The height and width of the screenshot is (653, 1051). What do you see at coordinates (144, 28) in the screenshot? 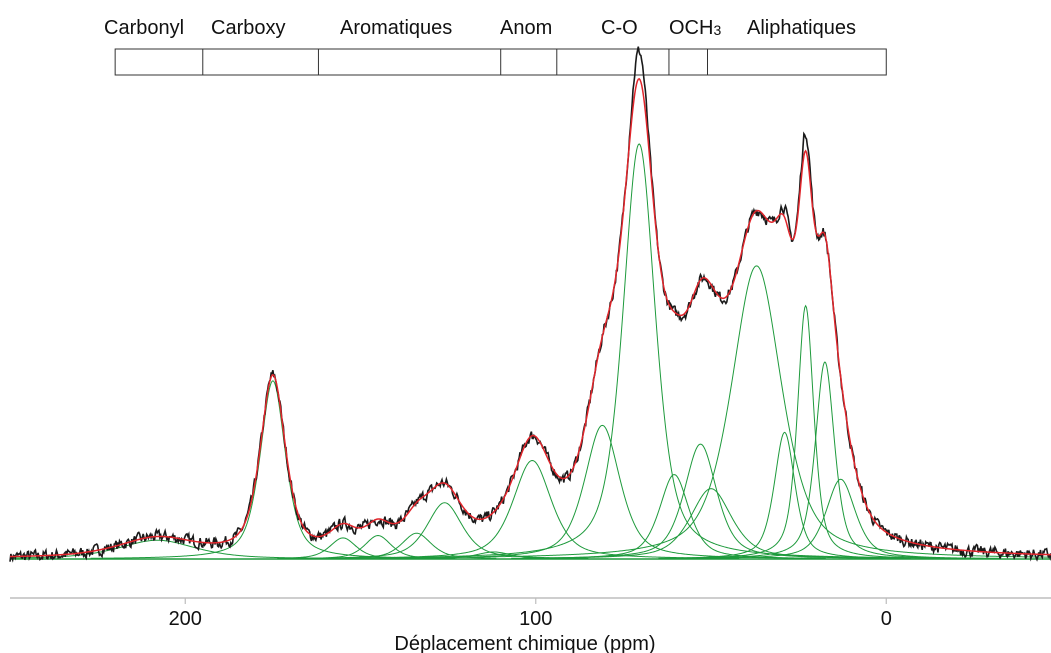
I see `region-label-carbonyl: Carbonyl` at bounding box center [144, 28].